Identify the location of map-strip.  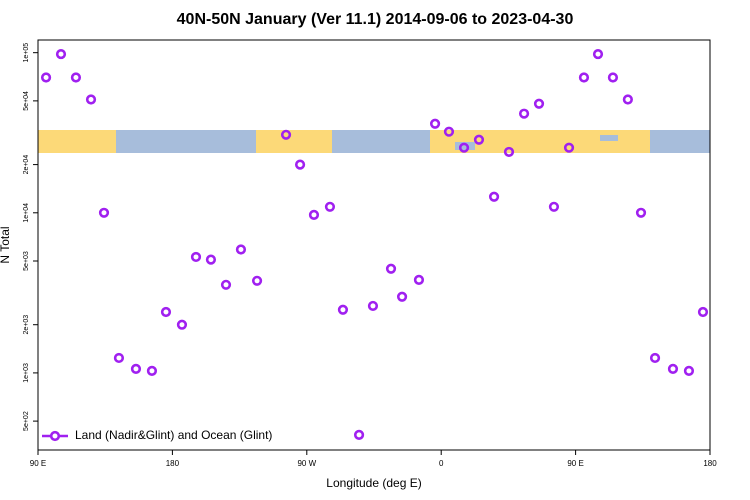
(374, 141).